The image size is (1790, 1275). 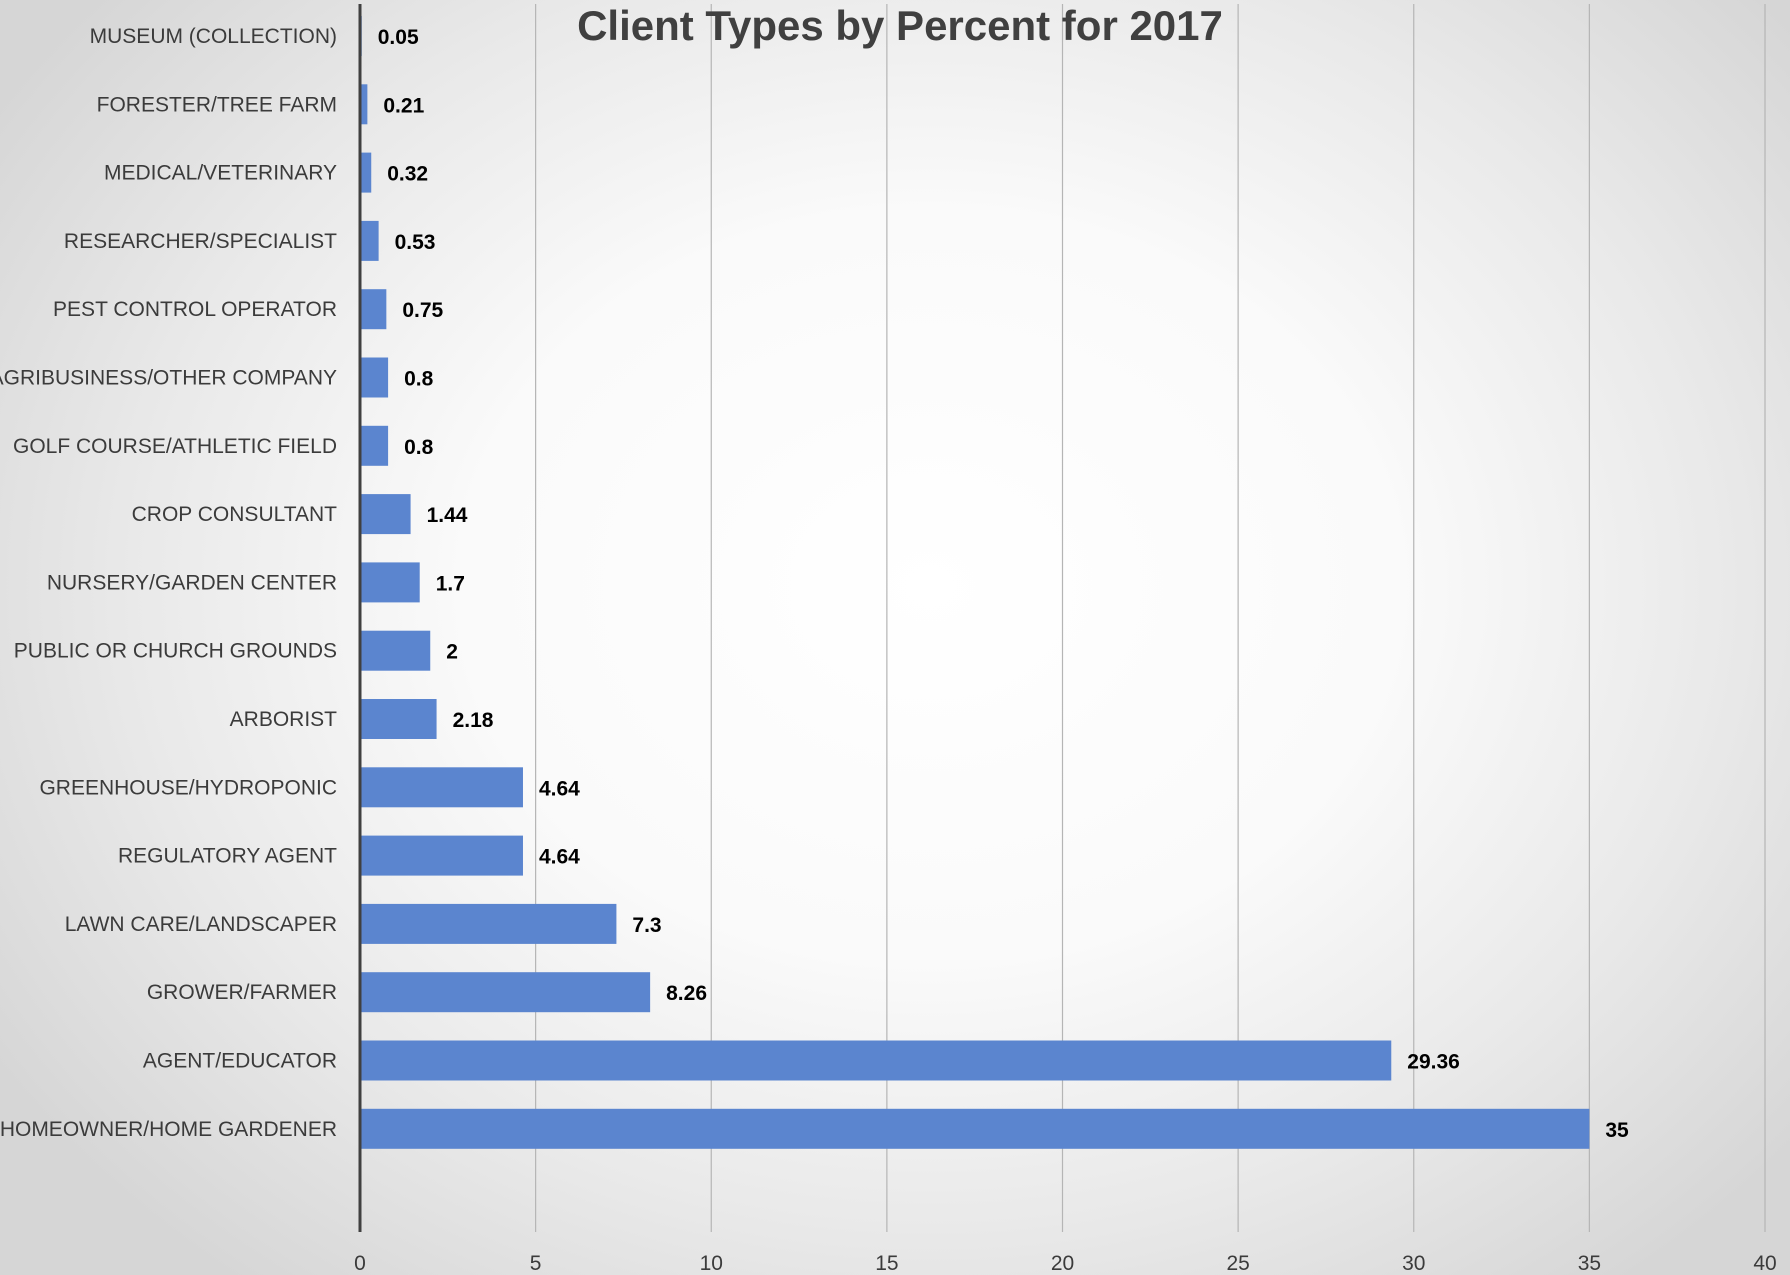 What do you see at coordinates (447, 515) in the screenshot?
I see `data-label: 1.44` at bounding box center [447, 515].